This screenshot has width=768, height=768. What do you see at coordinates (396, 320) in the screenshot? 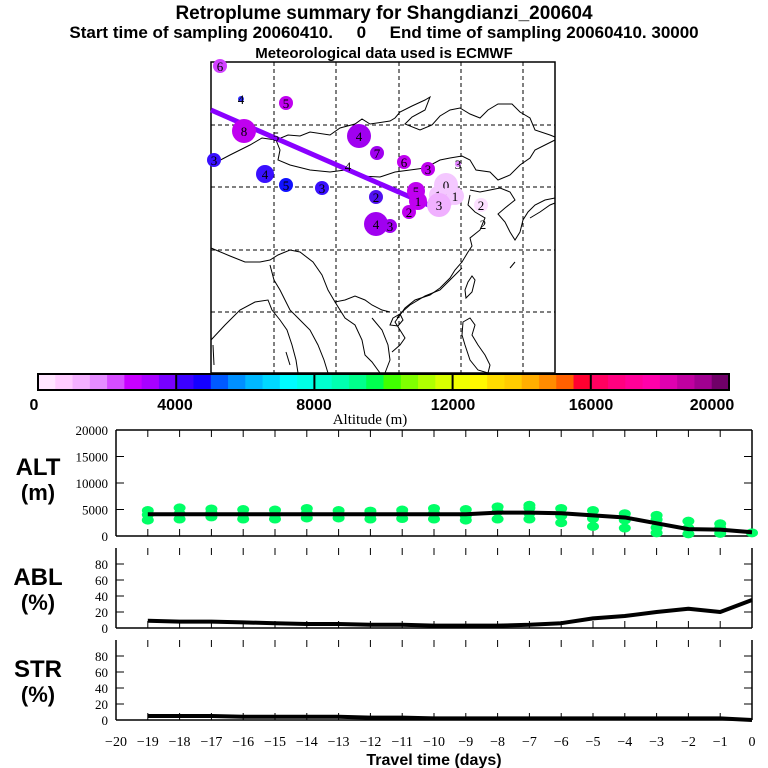
I see `hainan` at bounding box center [396, 320].